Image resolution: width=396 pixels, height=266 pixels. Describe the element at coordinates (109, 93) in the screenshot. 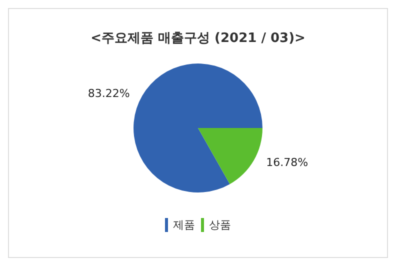

I see `data-label: 83.22%` at that location.